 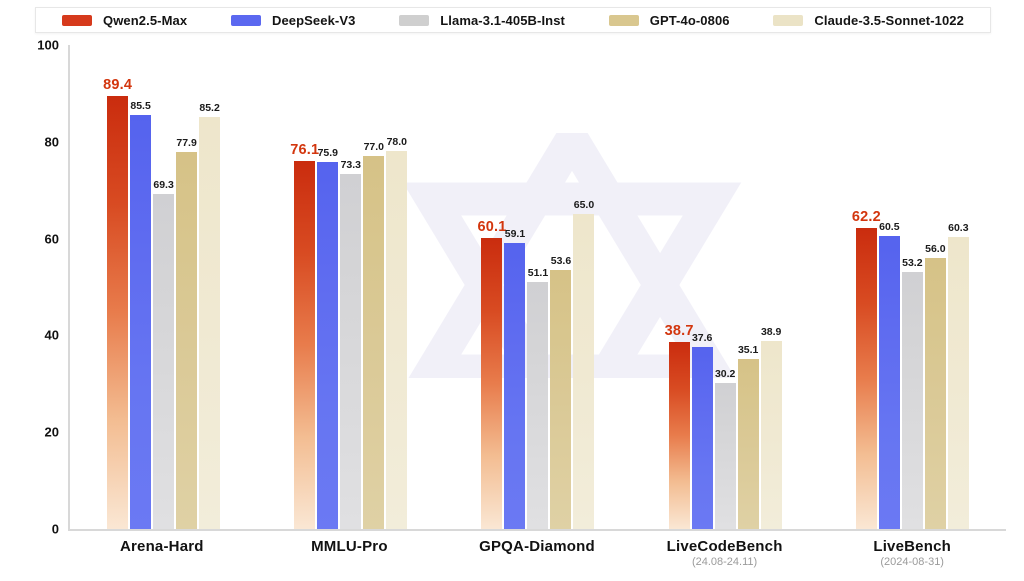 I want to click on bar-column: 69.3, so click(x=164, y=287).